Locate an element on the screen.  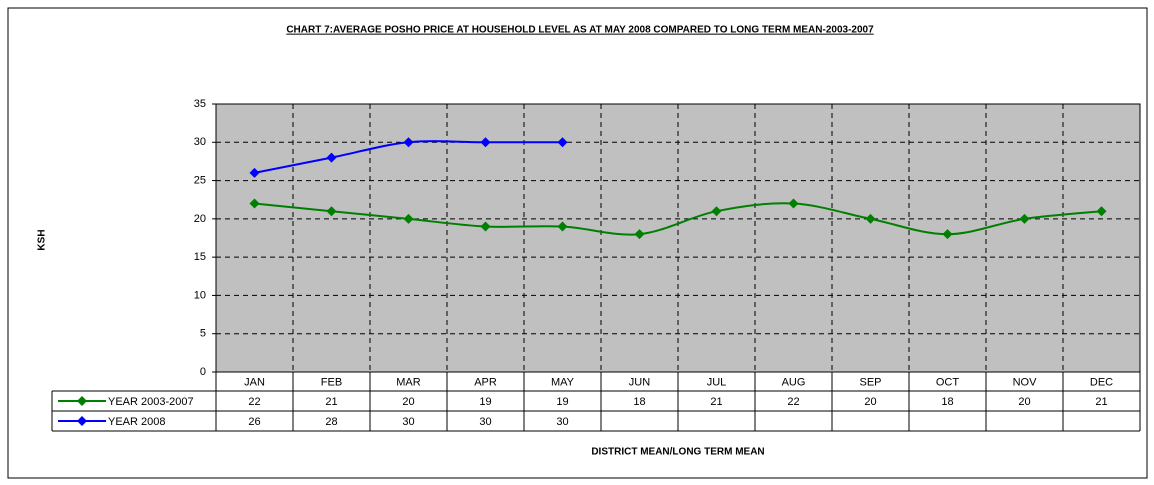
x-tick-label: JUL is located at coordinates (717, 382).